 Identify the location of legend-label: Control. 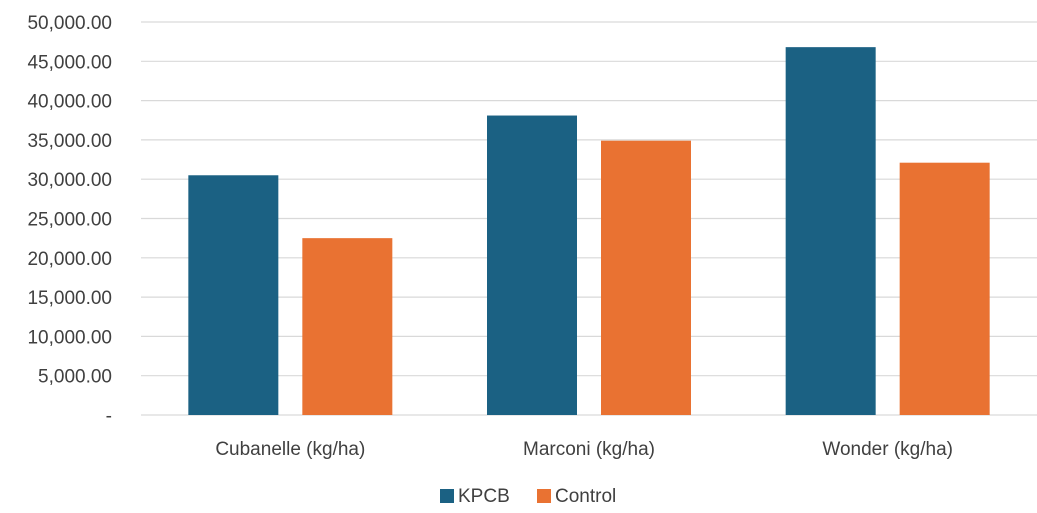
(585, 496).